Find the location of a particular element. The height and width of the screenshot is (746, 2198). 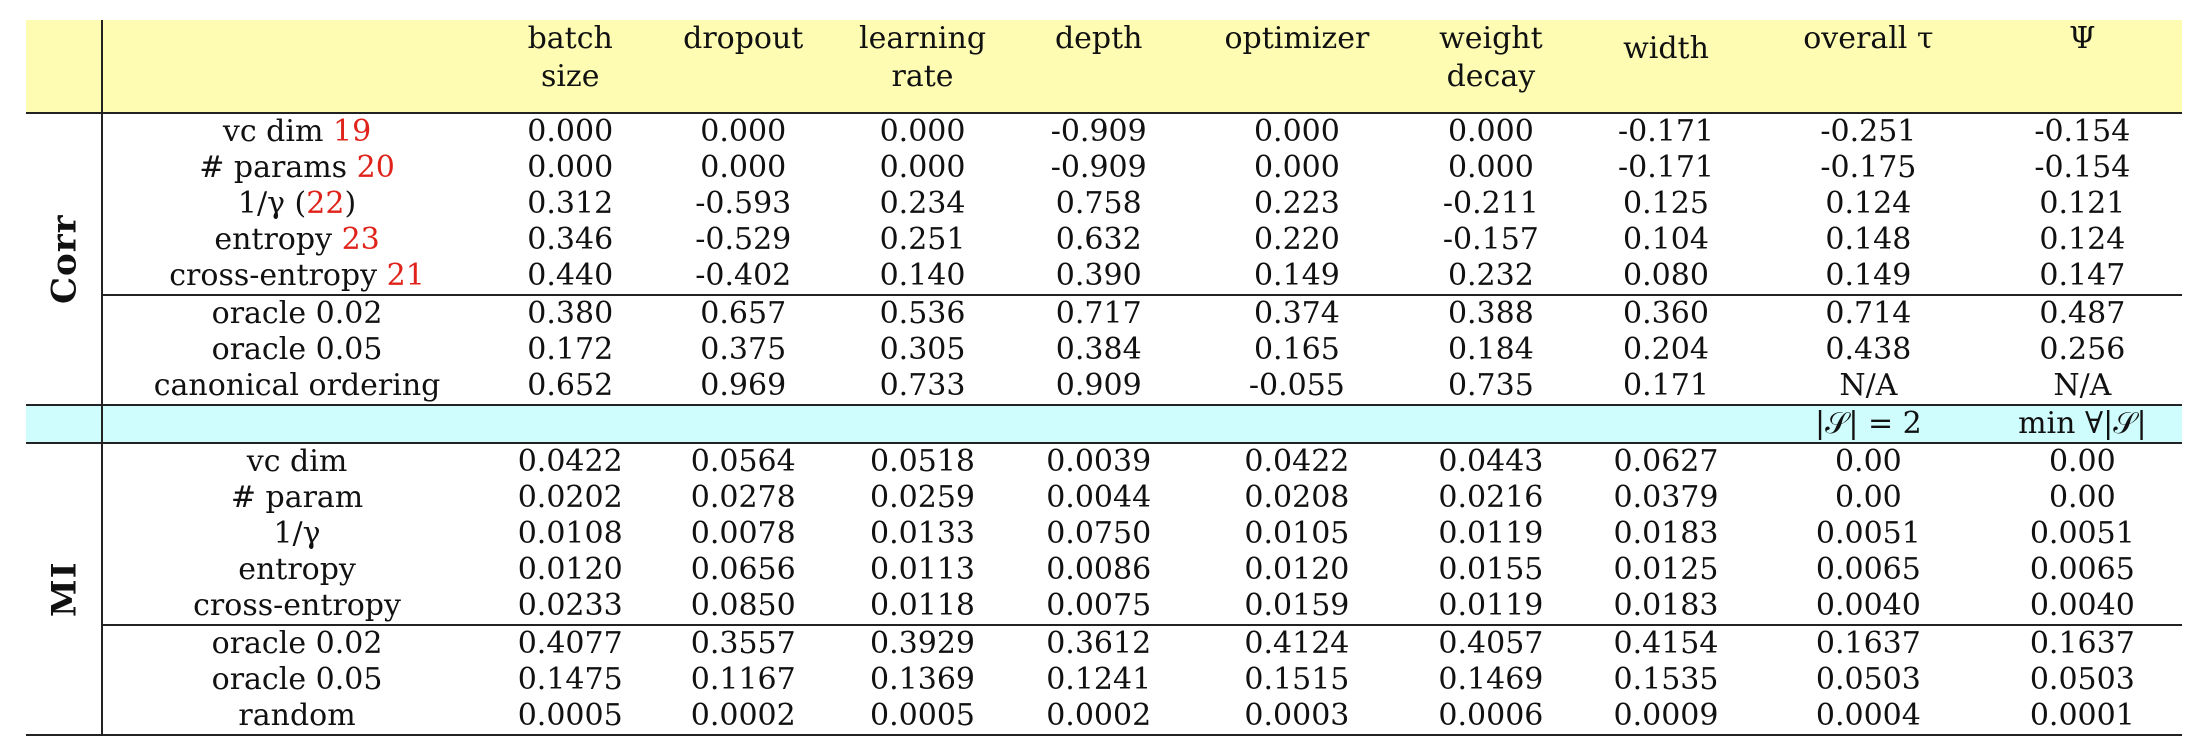

value-cell: 0.1475 is located at coordinates (570, 679).